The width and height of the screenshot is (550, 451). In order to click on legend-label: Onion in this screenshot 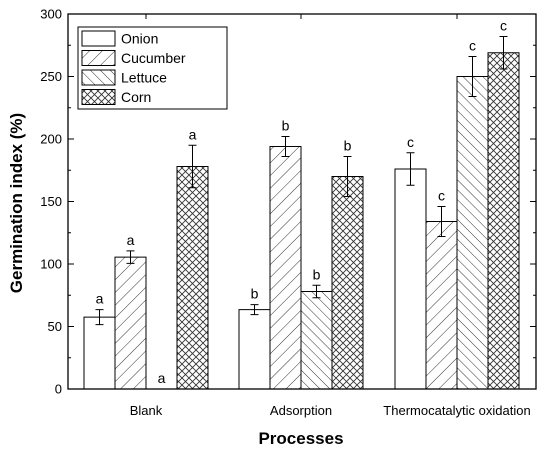, I will do `click(139, 39)`.